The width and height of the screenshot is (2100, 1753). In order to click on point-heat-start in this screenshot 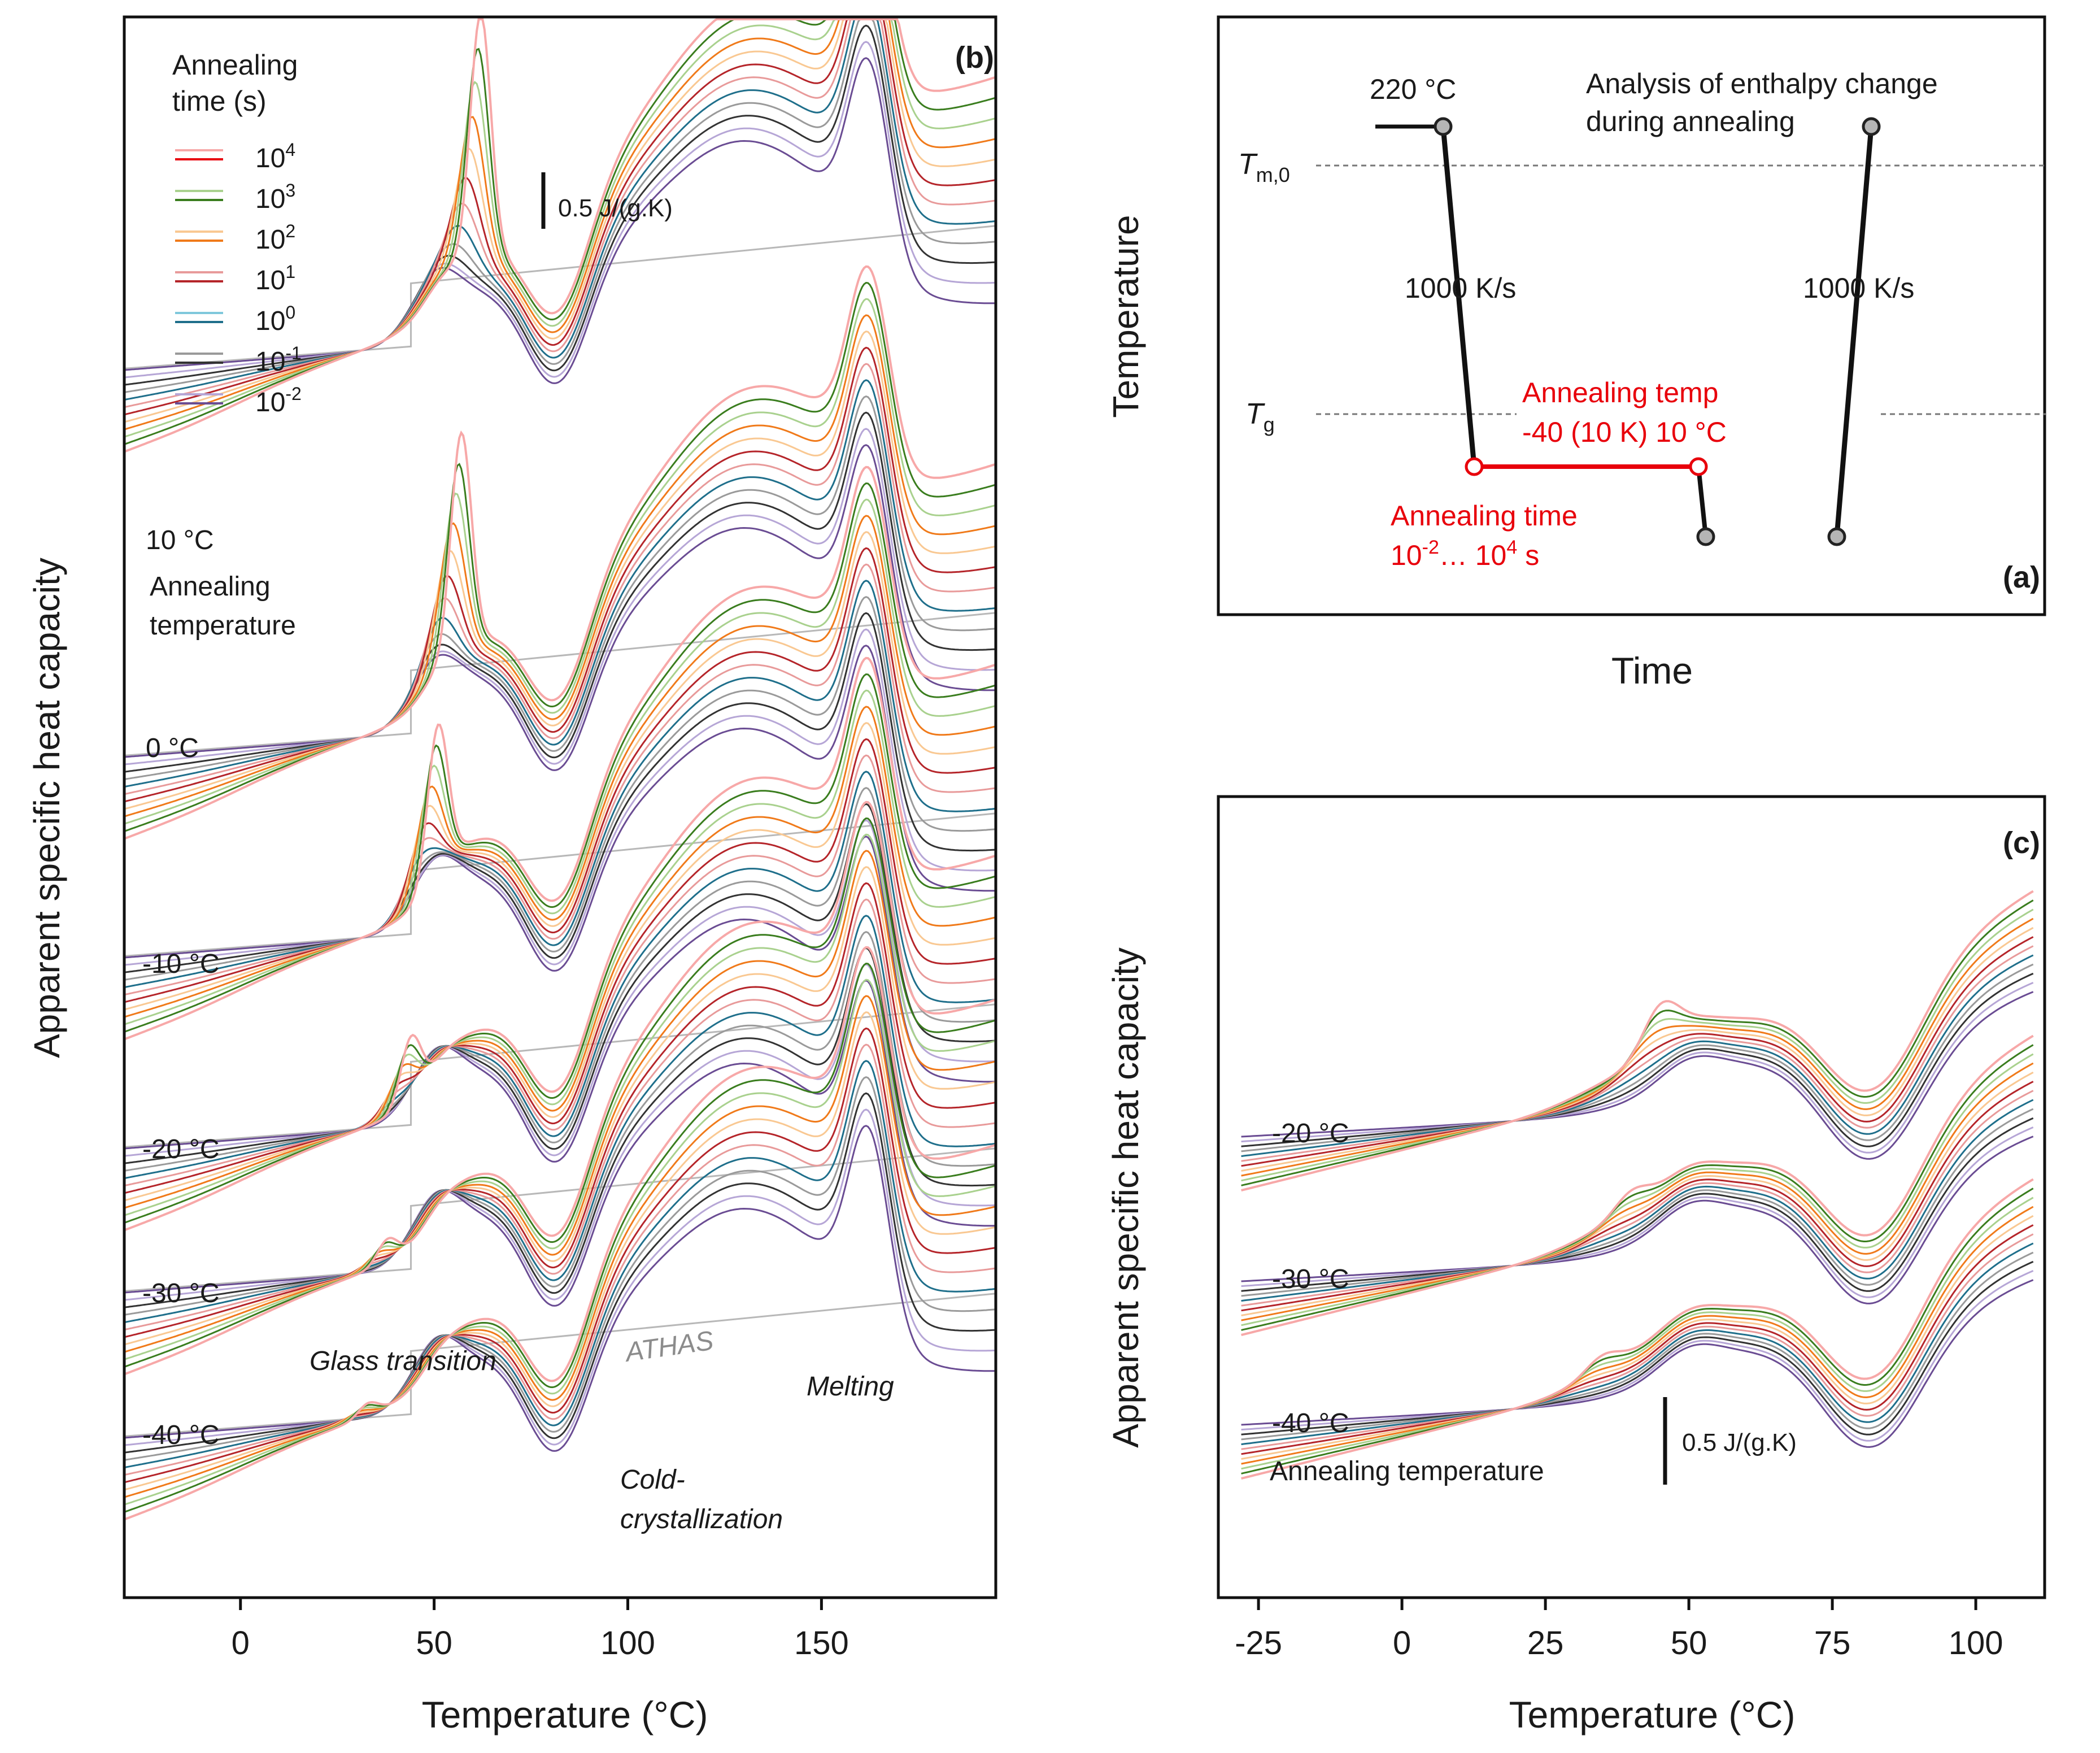, I will do `click(1837, 536)`.